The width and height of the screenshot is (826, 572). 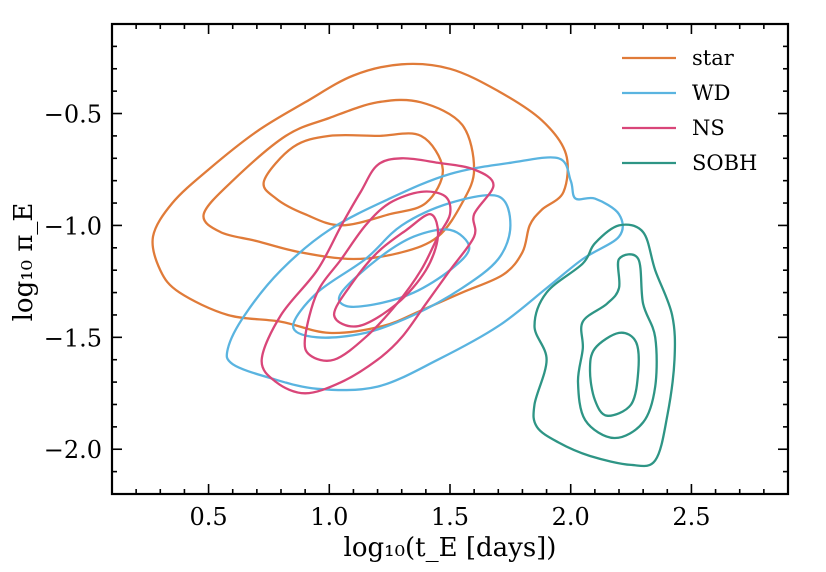 I want to click on x-tick-label: 1.0, so click(x=329, y=517).